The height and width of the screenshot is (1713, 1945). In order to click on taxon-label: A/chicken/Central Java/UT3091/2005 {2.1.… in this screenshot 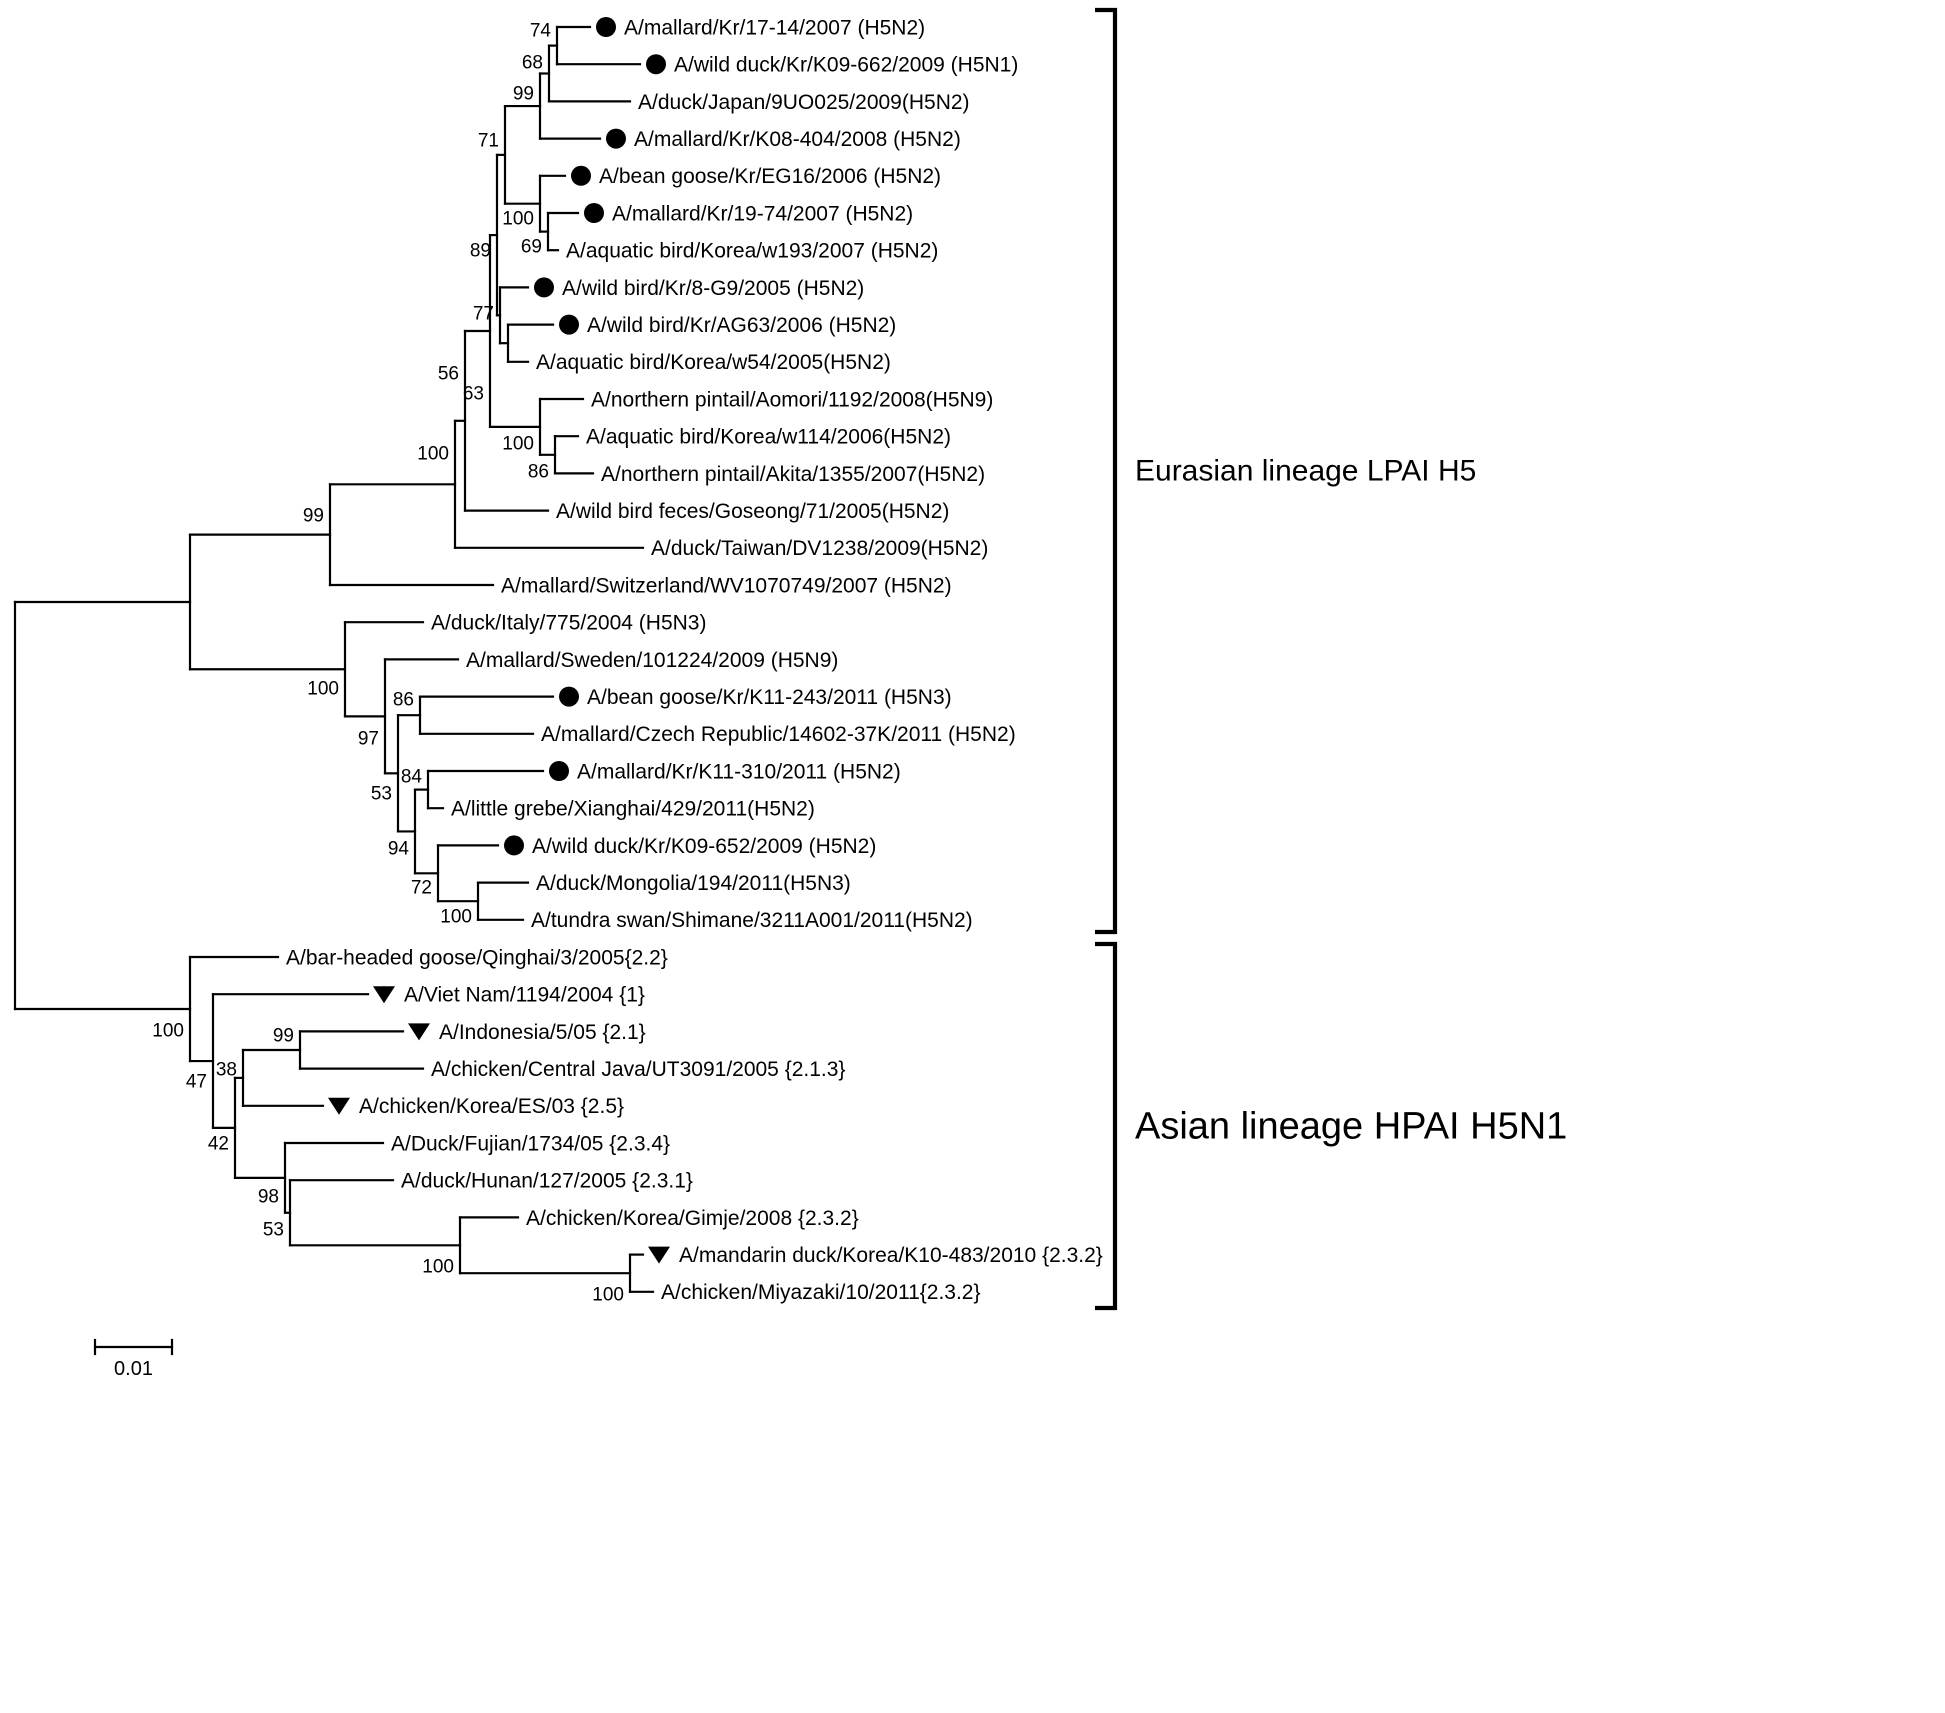, I will do `click(638, 1069)`.